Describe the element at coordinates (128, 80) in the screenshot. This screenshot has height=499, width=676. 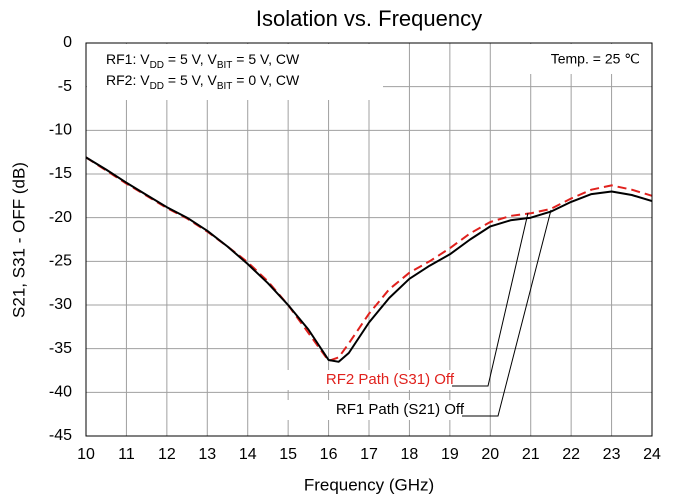
I see `condition-part: RF2: V` at that location.